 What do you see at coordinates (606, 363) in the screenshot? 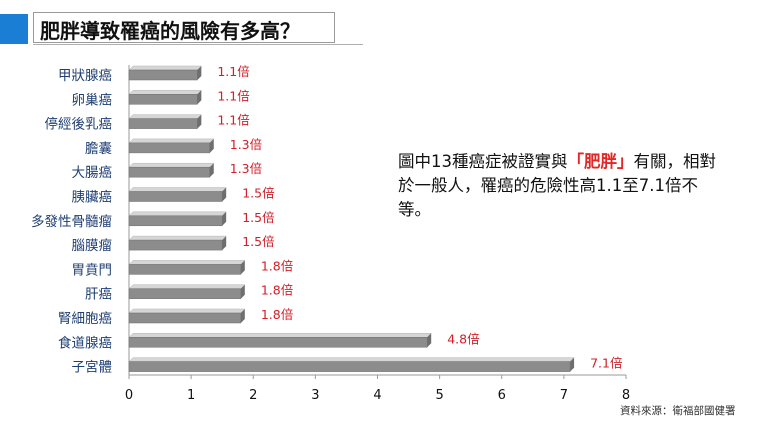
I see `data-label: 7.1倍` at bounding box center [606, 363].